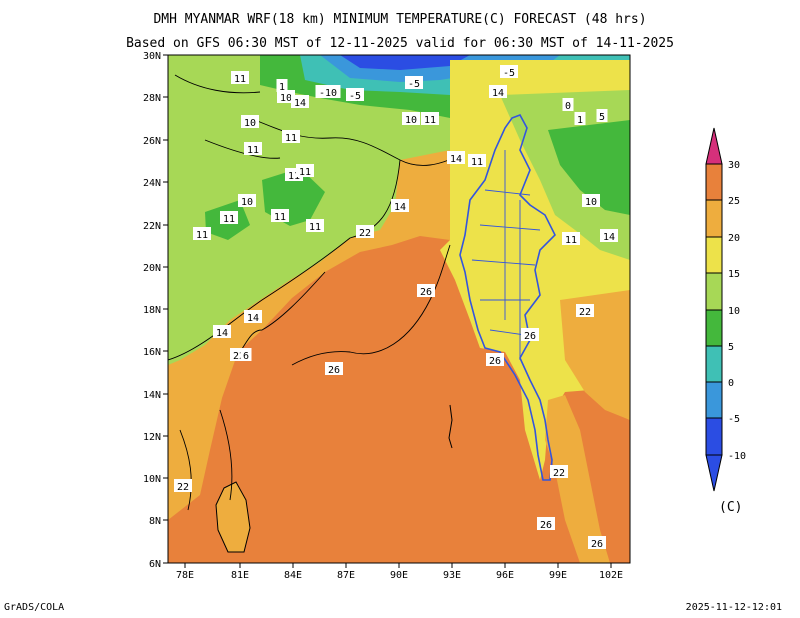 Image resolution: width=800 pixels, height=618 pixels. Describe the element at coordinates (152, 437) in the screenshot. I see `lat-label: 12N` at that location.